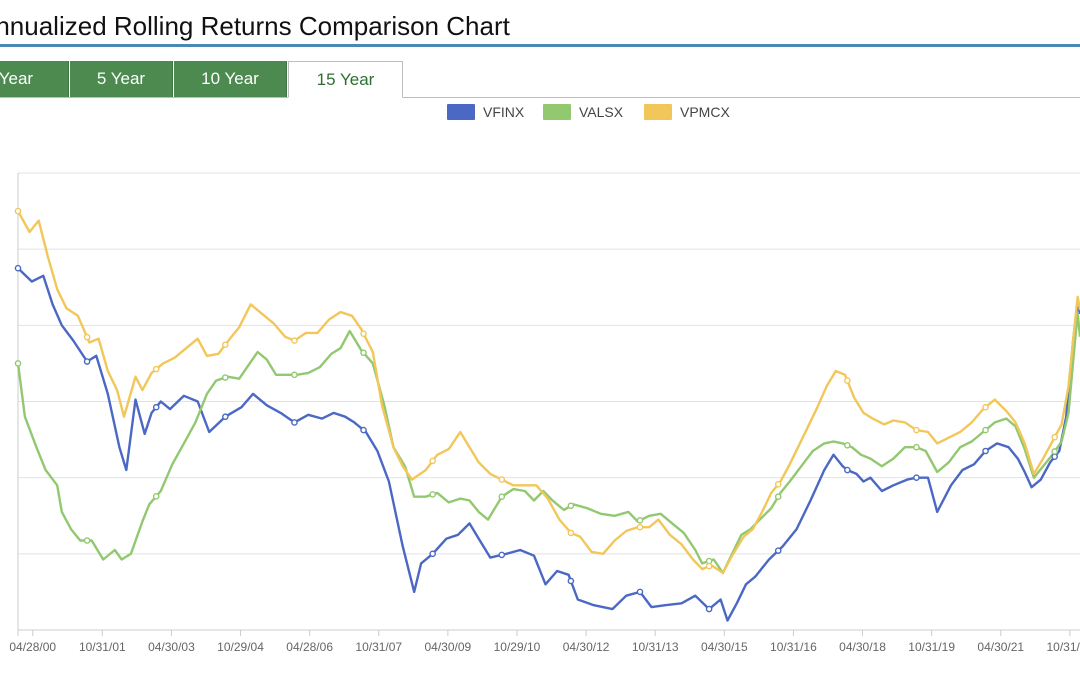  I want to click on tab-5-year: 5 Year, so click(121, 79).